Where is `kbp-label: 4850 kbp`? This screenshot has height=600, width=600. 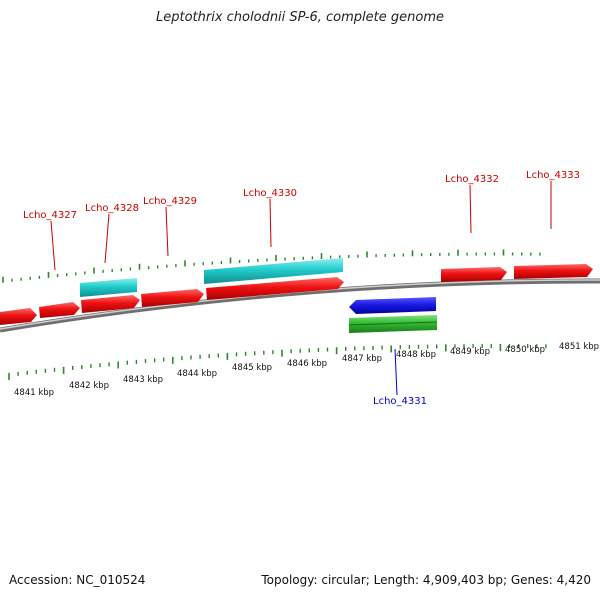
kbp-label: 4850 kbp is located at coordinates (525, 350).